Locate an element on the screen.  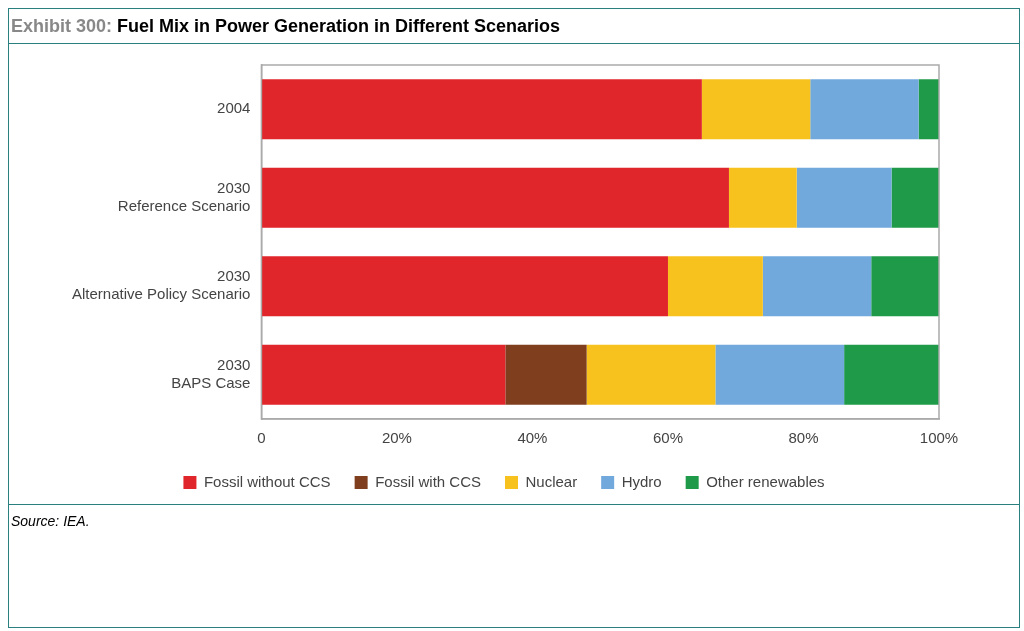
x-tick-label: 40% is located at coordinates (532, 438).